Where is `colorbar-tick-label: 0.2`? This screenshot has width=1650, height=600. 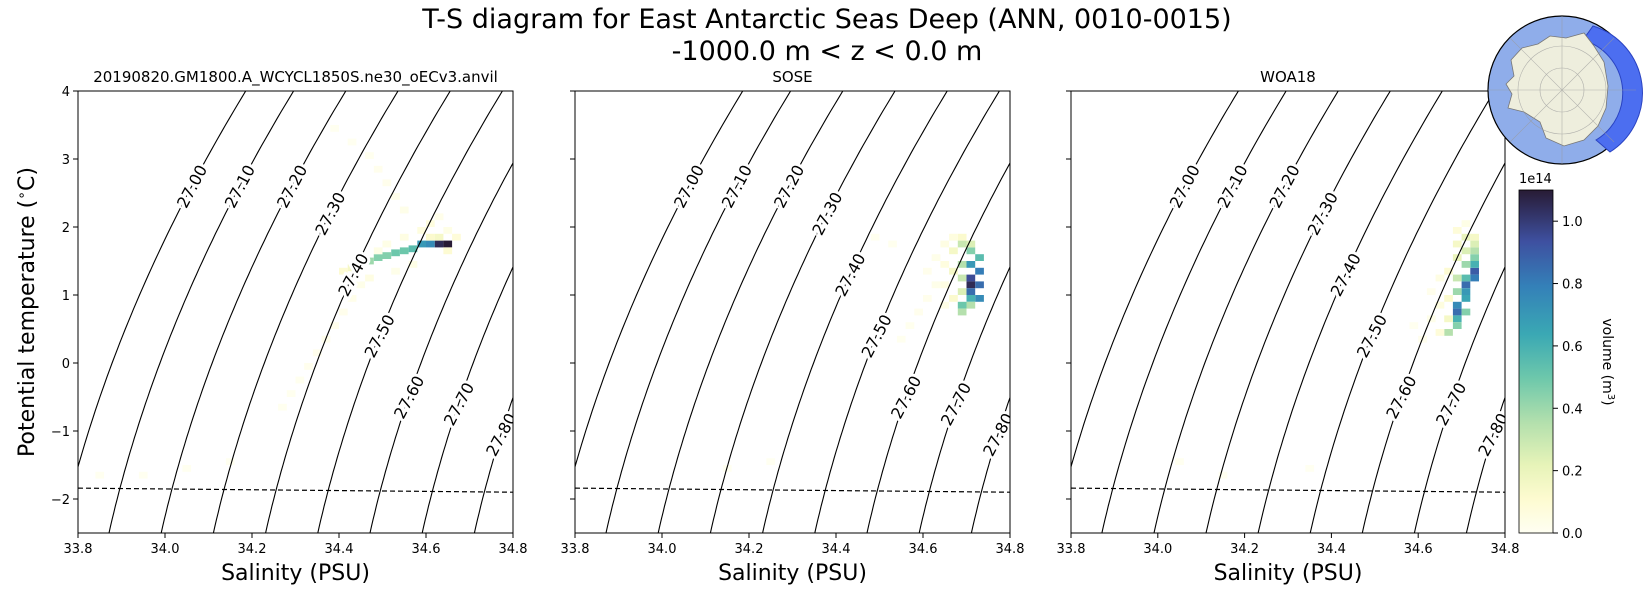
colorbar-tick-label: 0.2 is located at coordinates (1572, 472).